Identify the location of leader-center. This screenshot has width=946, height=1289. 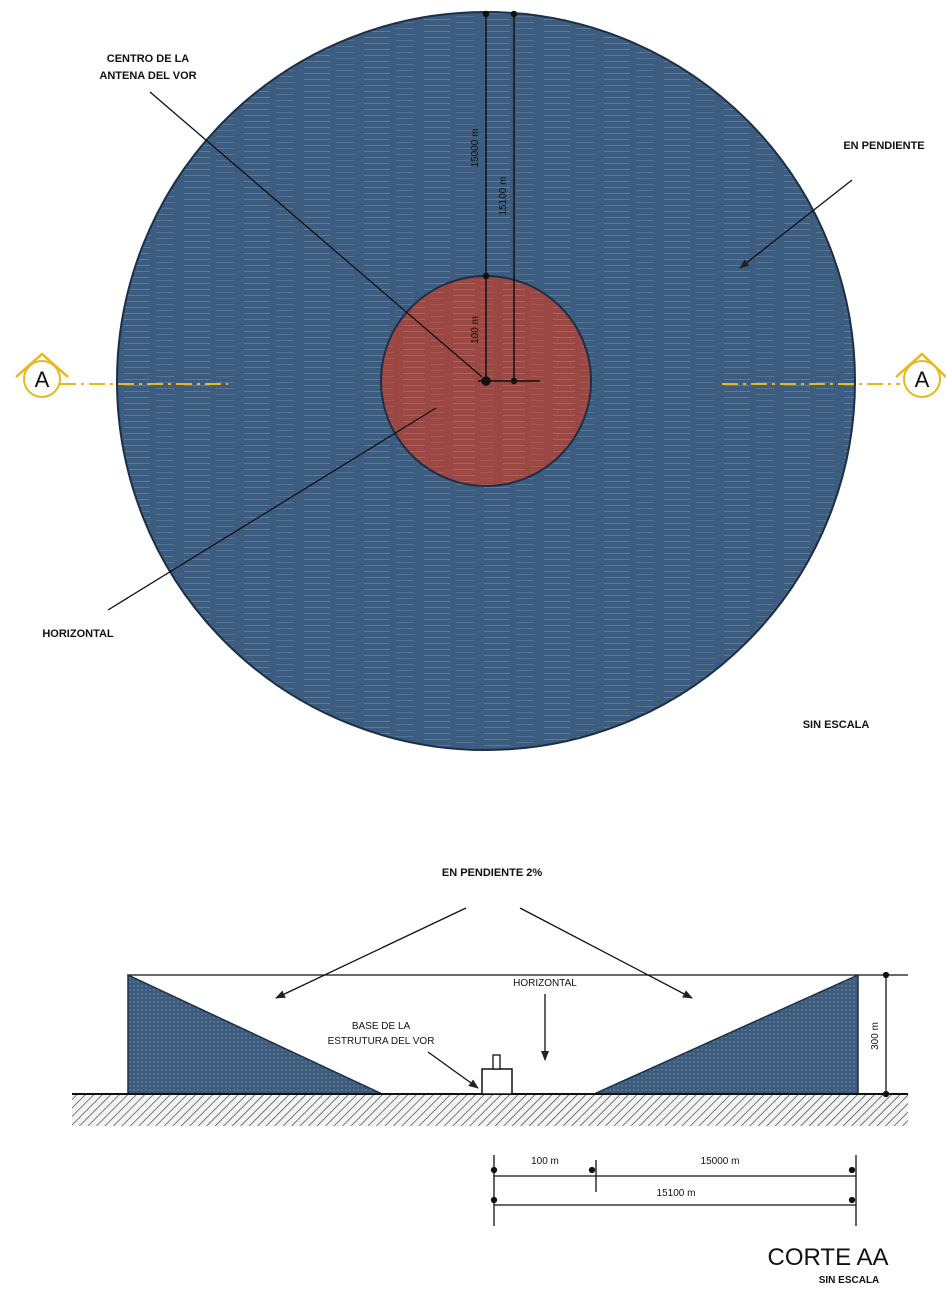
(316, 234).